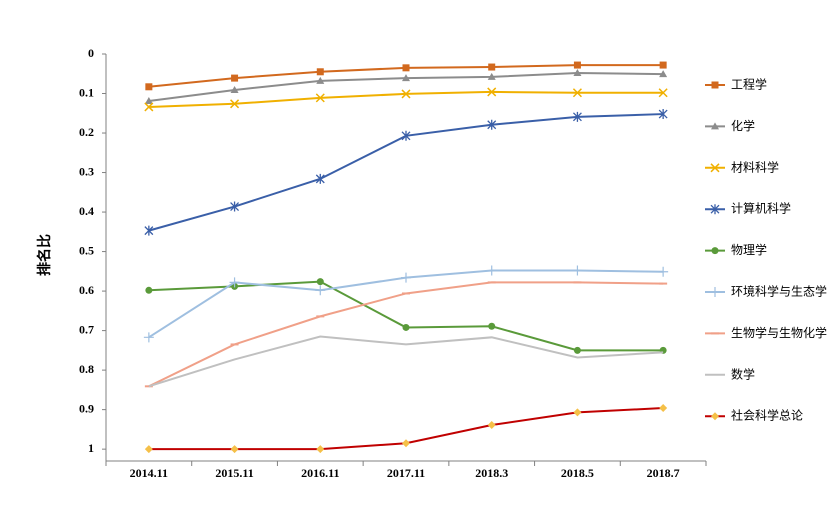 This screenshot has width=840, height=506. I want to click on legend-label: 物理学, so click(749, 249).